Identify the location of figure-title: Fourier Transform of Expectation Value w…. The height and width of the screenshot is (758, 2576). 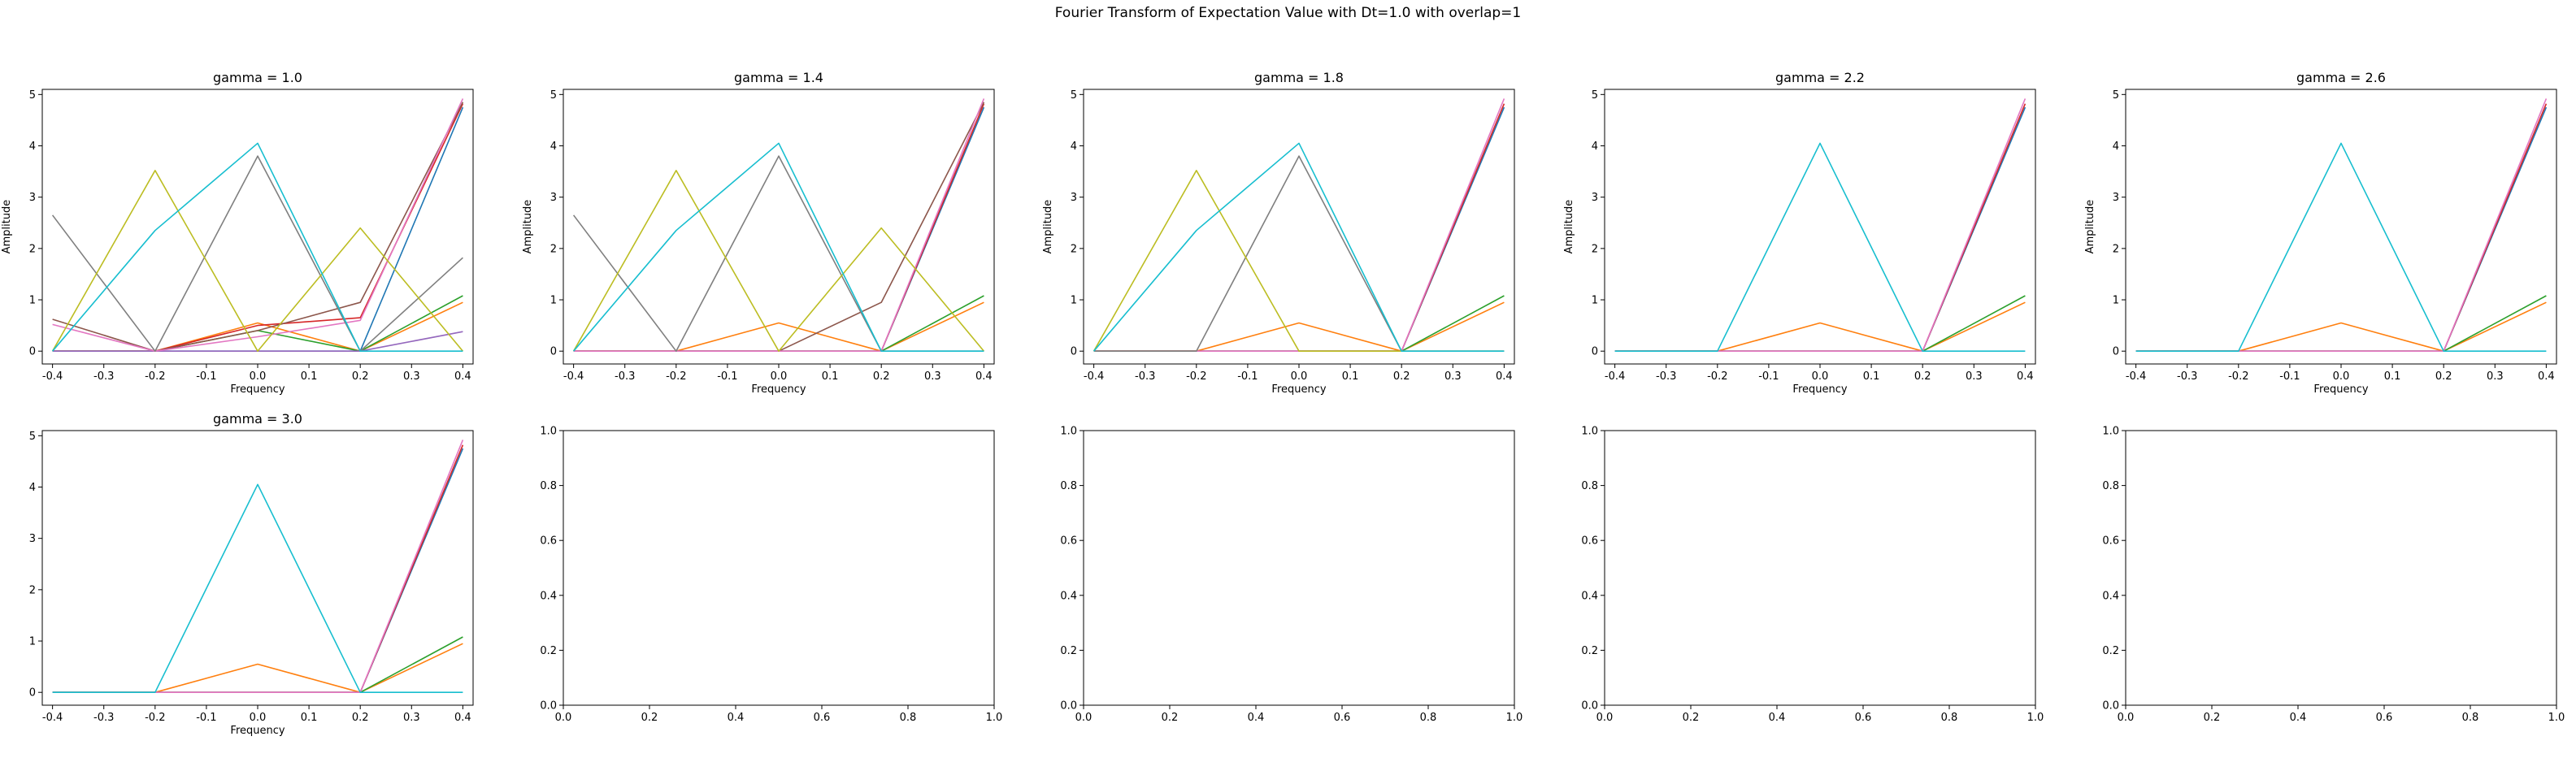
(1288, 13).